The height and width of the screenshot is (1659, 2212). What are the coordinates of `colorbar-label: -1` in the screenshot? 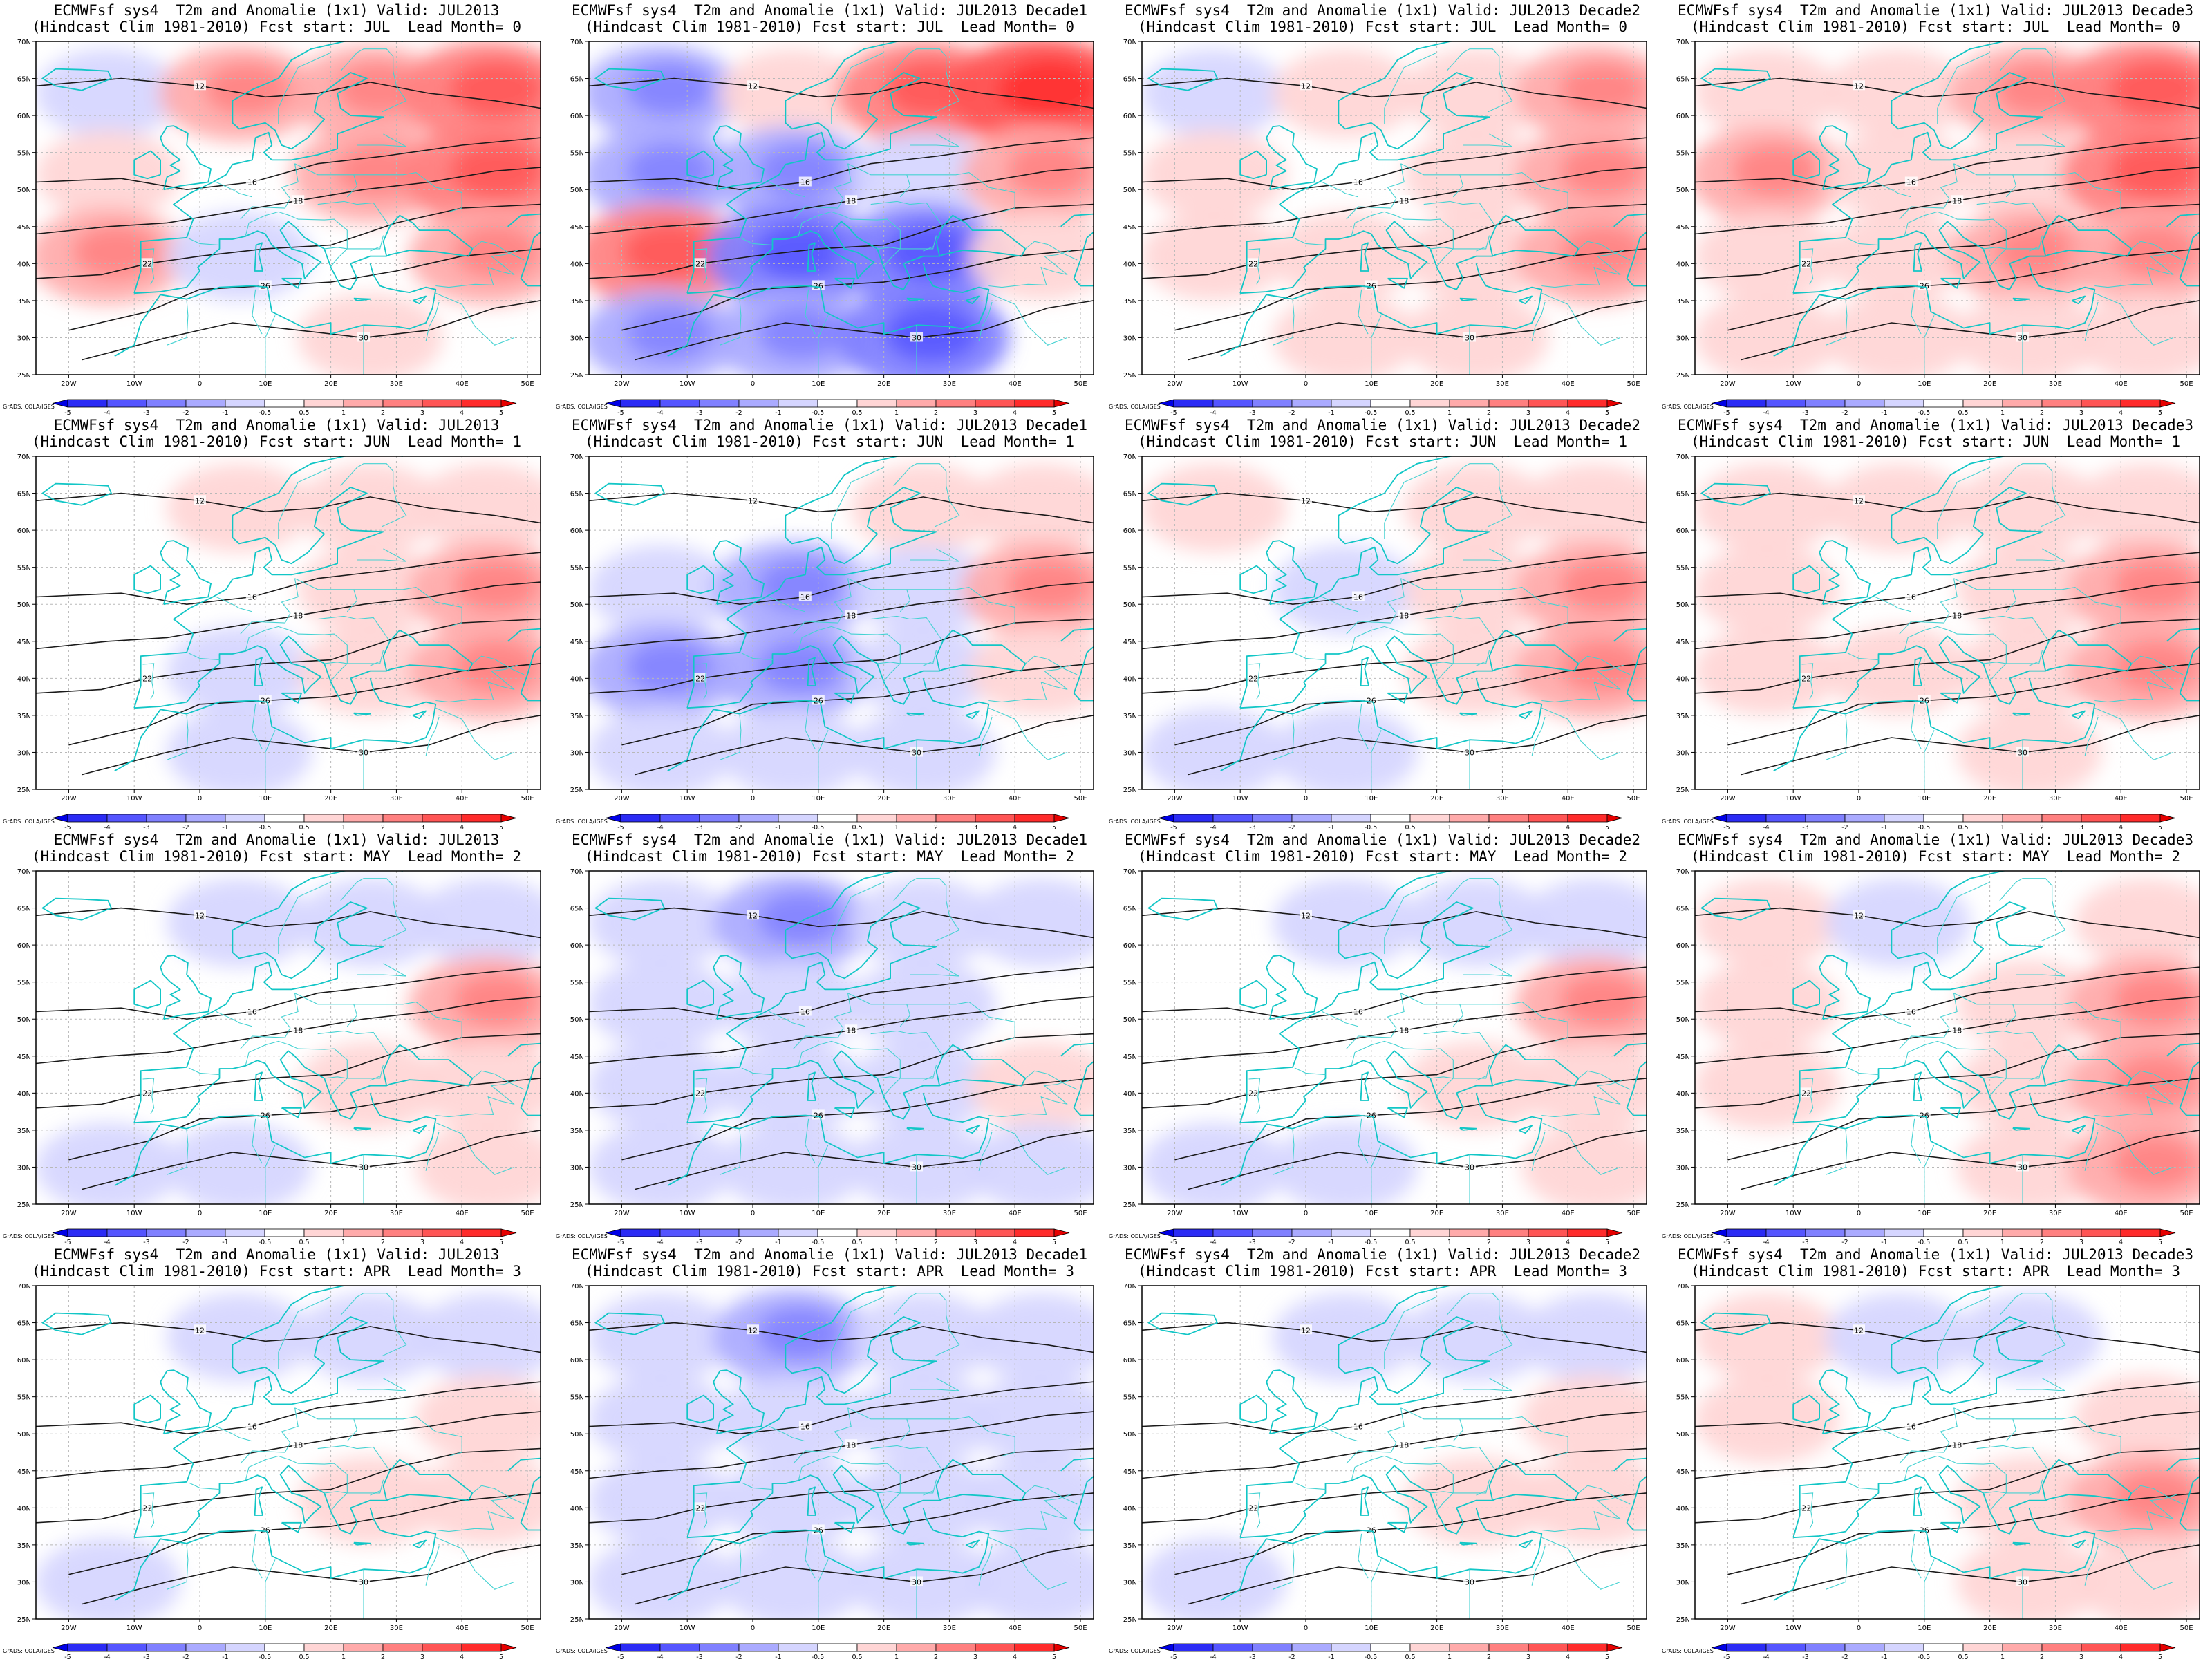 It's located at (778, 1656).